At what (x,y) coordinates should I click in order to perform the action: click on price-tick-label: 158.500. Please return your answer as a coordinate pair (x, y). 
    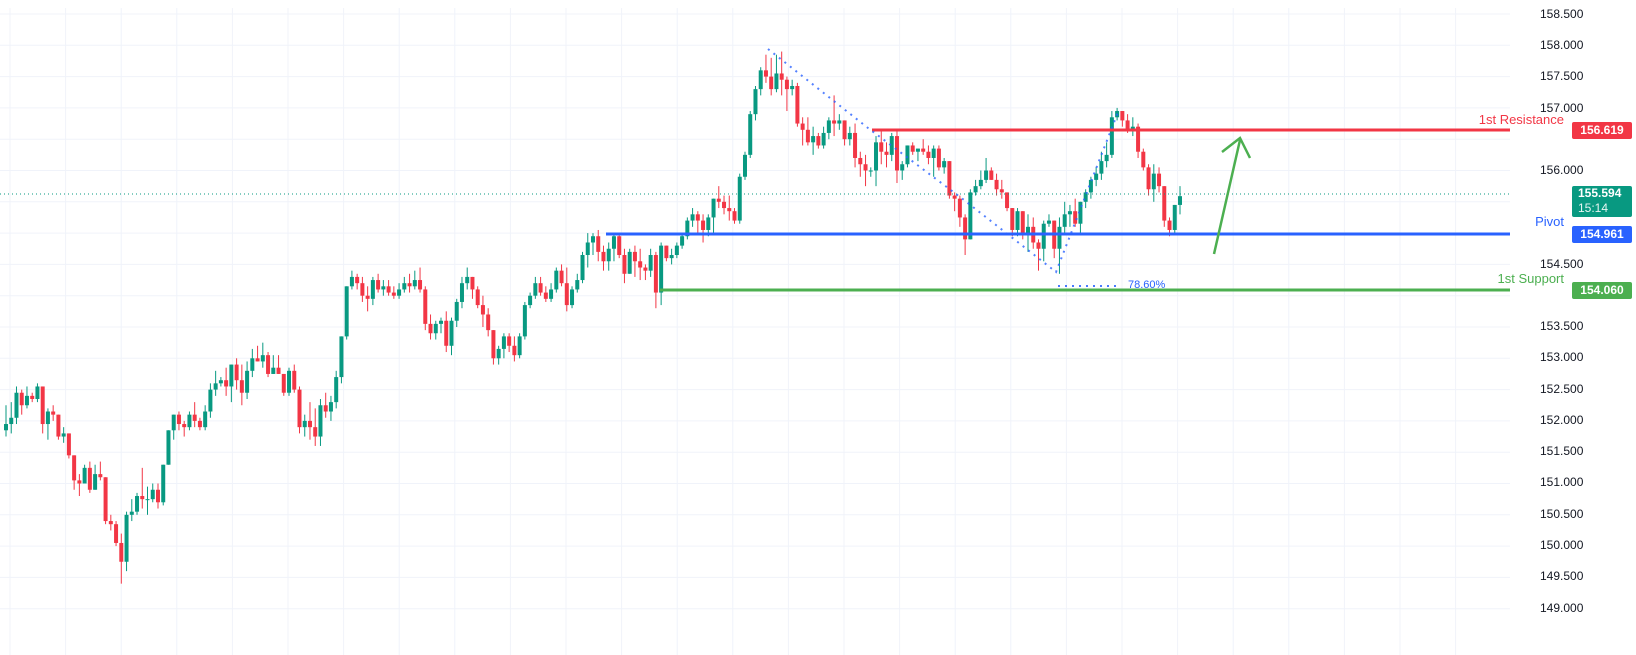
    Looking at the image, I should click on (1562, 14).